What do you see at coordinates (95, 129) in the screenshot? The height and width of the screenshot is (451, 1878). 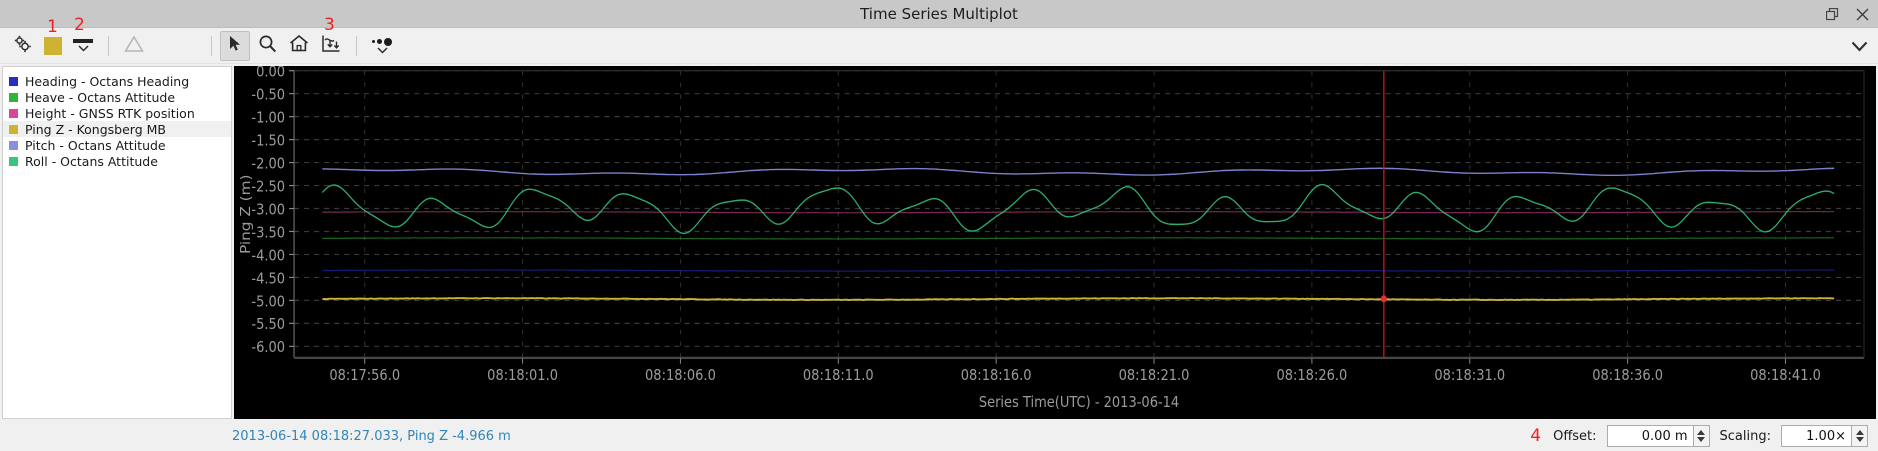 I see `legend-label: Ping Z - Kongsberg MB` at bounding box center [95, 129].